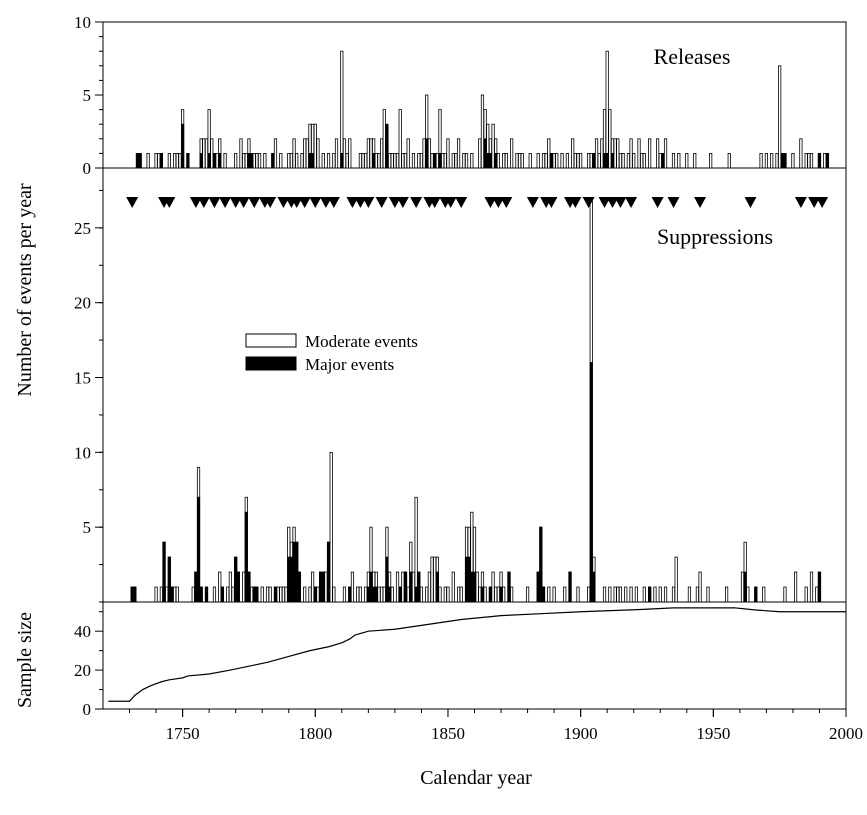 Image resolution: width=867 pixels, height=815 pixels. Describe the element at coordinates (82, 670) in the screenshot. I see `sample-size-y-tick-label-20: 20` at that location.